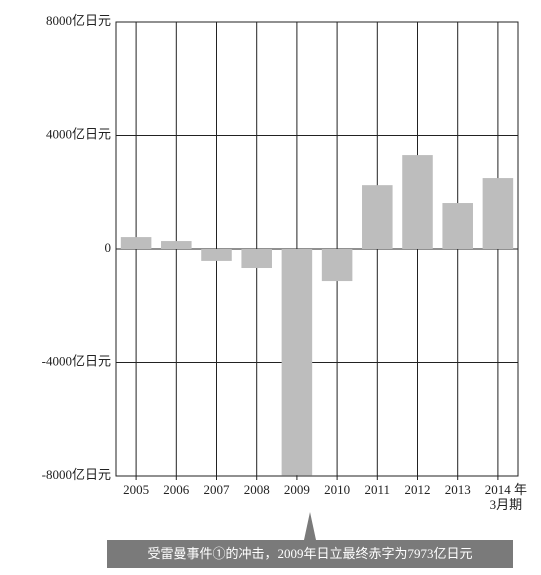 Image resolution: width=541 pixels, height=575 pixels. I want to click on y-tick-label: 0, so click(108, 247).